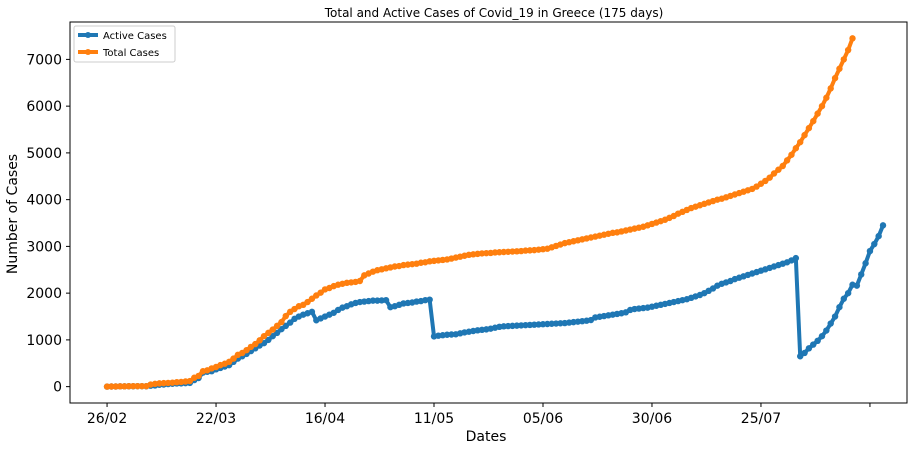  I want to click on y-axis-label: Number of Cases, so click(13, 214).